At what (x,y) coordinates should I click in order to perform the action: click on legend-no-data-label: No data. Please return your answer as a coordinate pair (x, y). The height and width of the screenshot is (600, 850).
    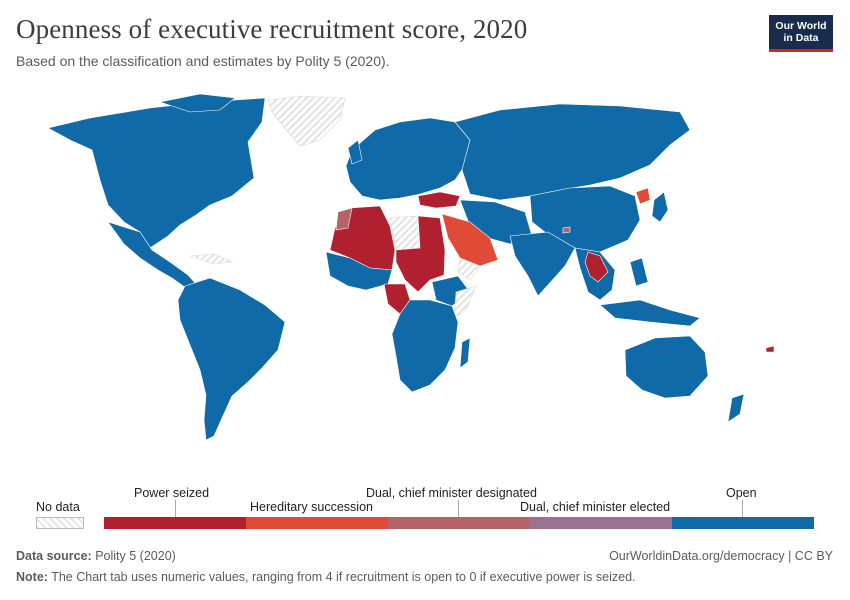
    Looking at the image, I should click on (58, 507).